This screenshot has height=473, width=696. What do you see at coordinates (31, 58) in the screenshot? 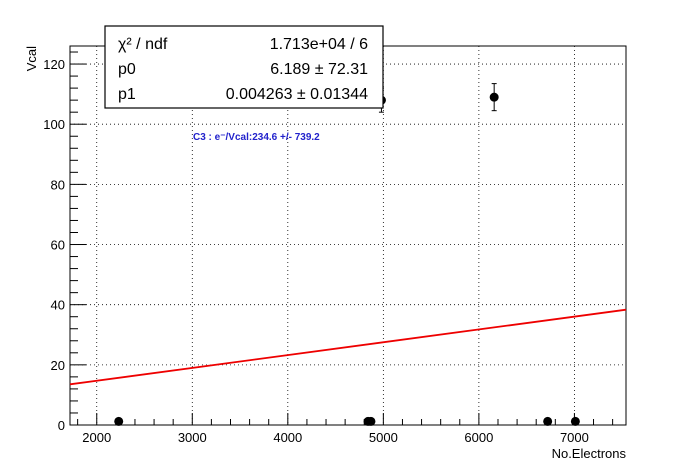
I see `y-axis-title: Vcal` at bounding box center [31, 58].